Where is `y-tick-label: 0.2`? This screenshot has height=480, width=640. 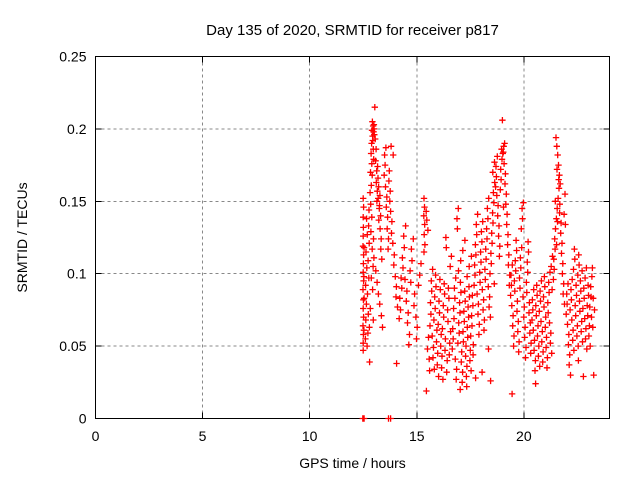 y-tick-label: 0.2 is located at coordinates (77, 129).